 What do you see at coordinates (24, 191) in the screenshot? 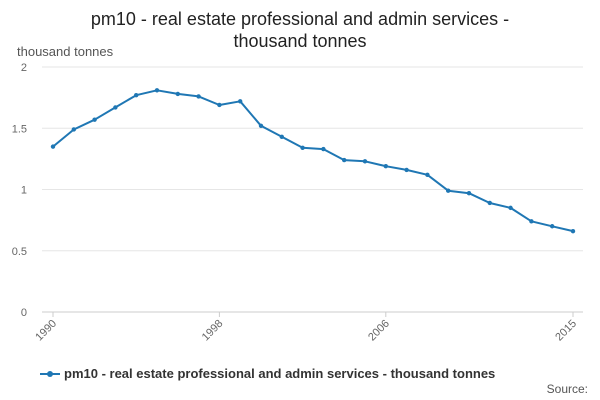
I see `y-tick-label-2: 1` at bounding box center [24, 191].